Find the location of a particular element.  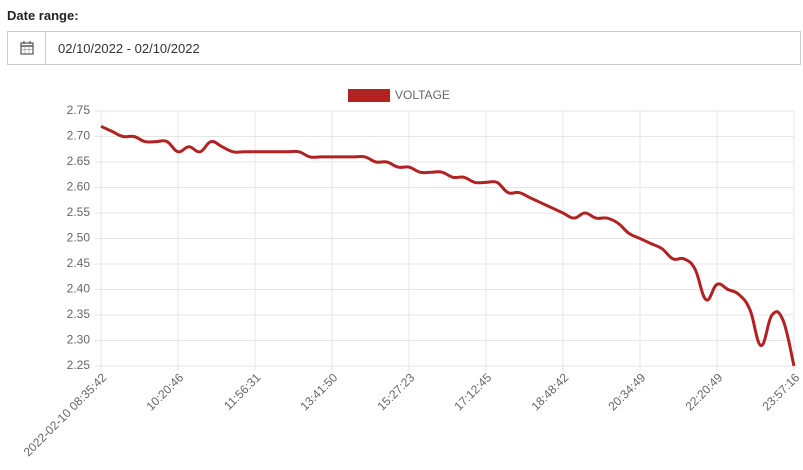

x-tick-label: 2022-02-10 08:35:42 is located at coordinates (65, 414).